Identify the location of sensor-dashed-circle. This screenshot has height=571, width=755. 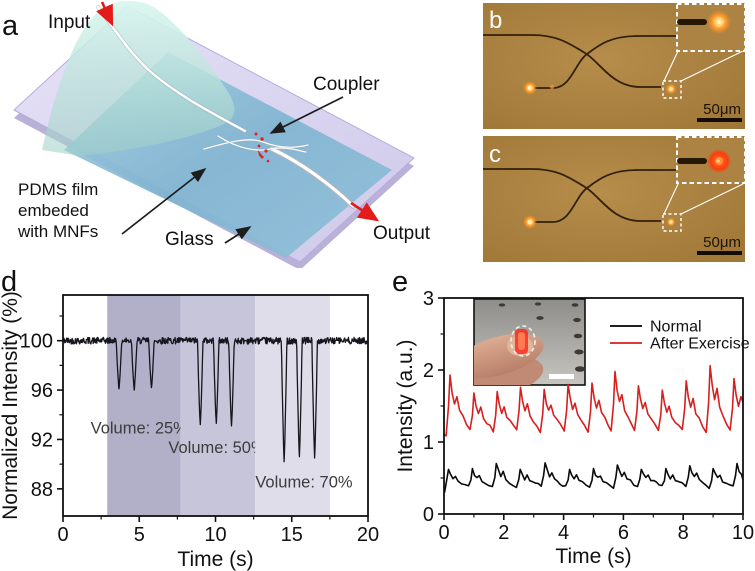
(523, 341).